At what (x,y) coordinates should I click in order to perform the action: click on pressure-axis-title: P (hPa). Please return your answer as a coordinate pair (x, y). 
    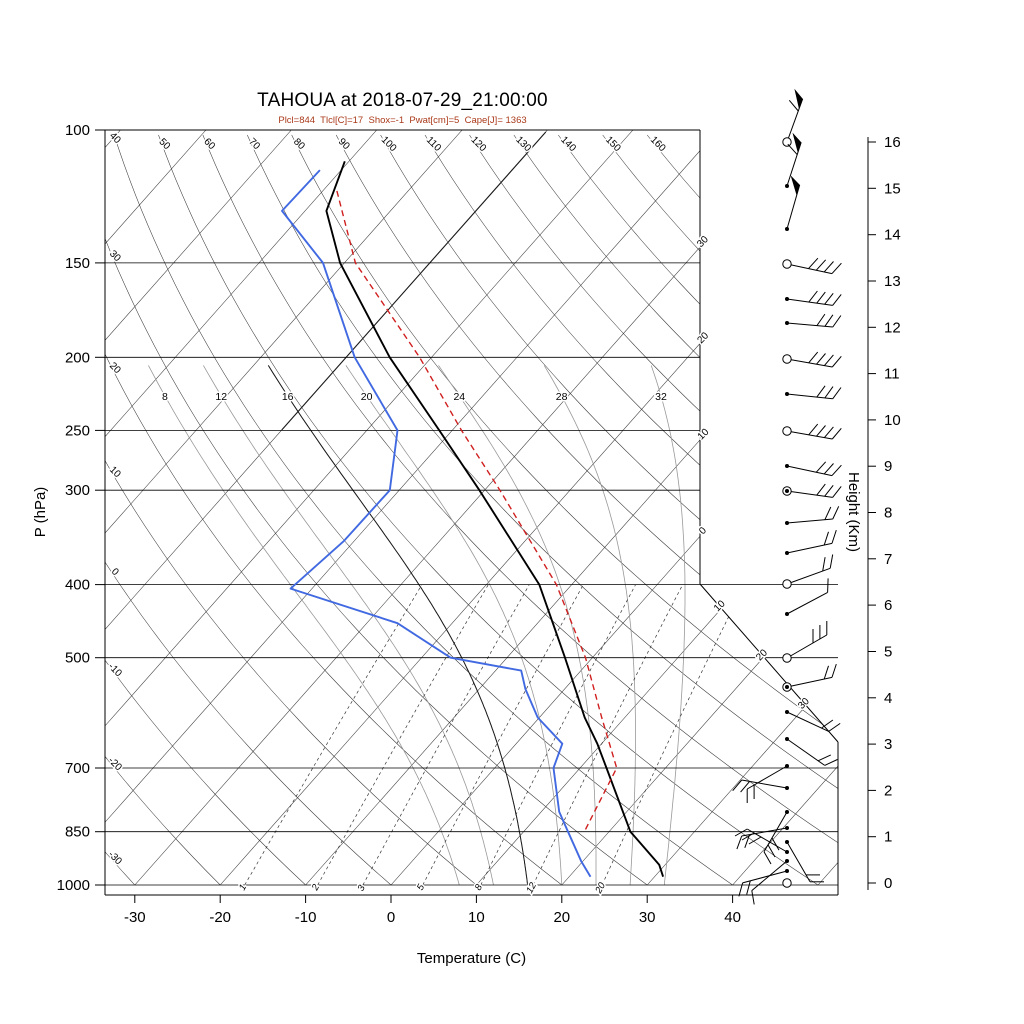
    Looking at the image, I should click on (40, 512).